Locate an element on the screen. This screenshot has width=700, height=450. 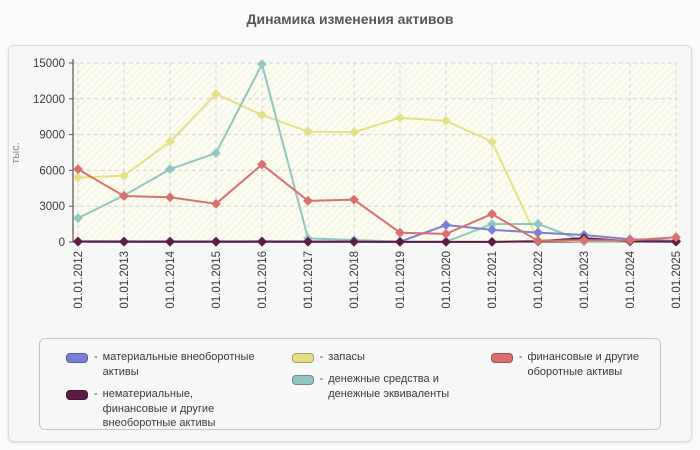
legend-label: денежные средства и денежные эквиваленты is located at coordinates (389, 386).